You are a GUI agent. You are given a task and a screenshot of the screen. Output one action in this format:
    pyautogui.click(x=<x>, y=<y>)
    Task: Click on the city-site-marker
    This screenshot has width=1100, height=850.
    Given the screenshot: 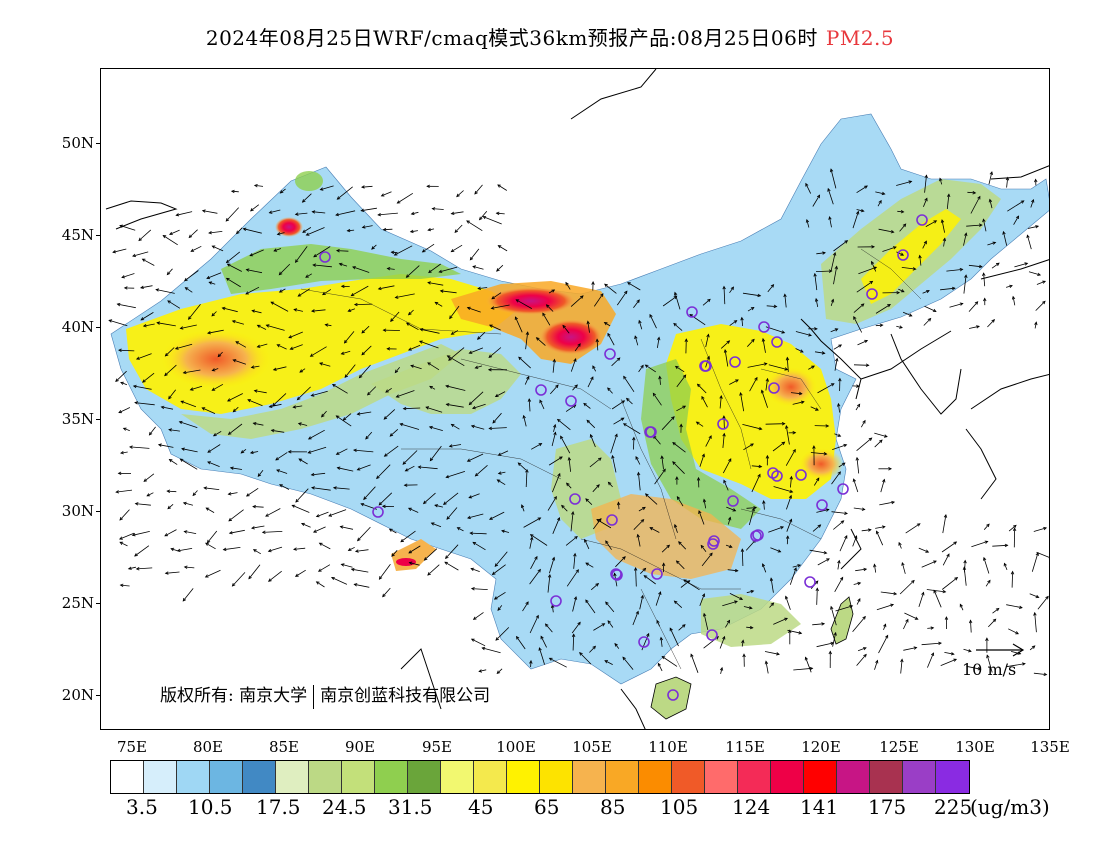 What is the action you would take?
    pyautogui.click(x=692, y=312)
    